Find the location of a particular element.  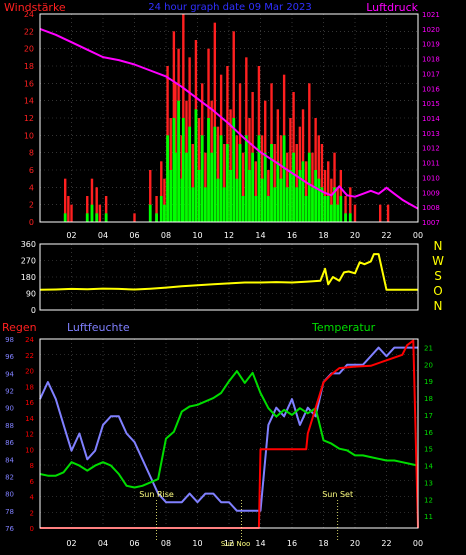

direction-axes: 0 90 180 270 360 is located at coordinates (220, 277).